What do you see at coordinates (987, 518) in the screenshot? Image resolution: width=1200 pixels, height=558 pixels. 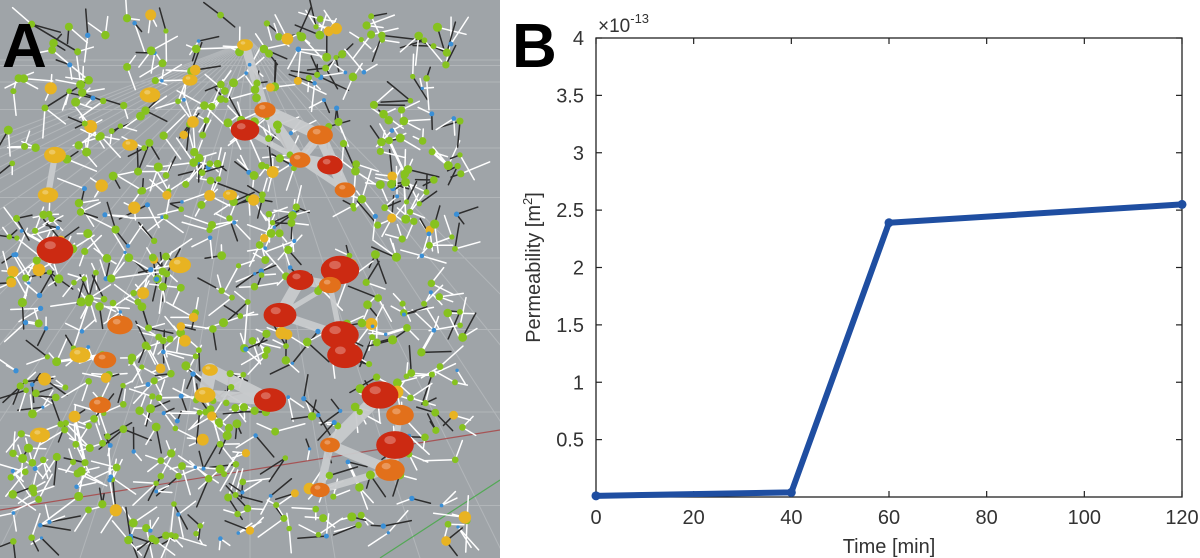 I see `x-tick-label: 80` at bounding box center [987, 518].